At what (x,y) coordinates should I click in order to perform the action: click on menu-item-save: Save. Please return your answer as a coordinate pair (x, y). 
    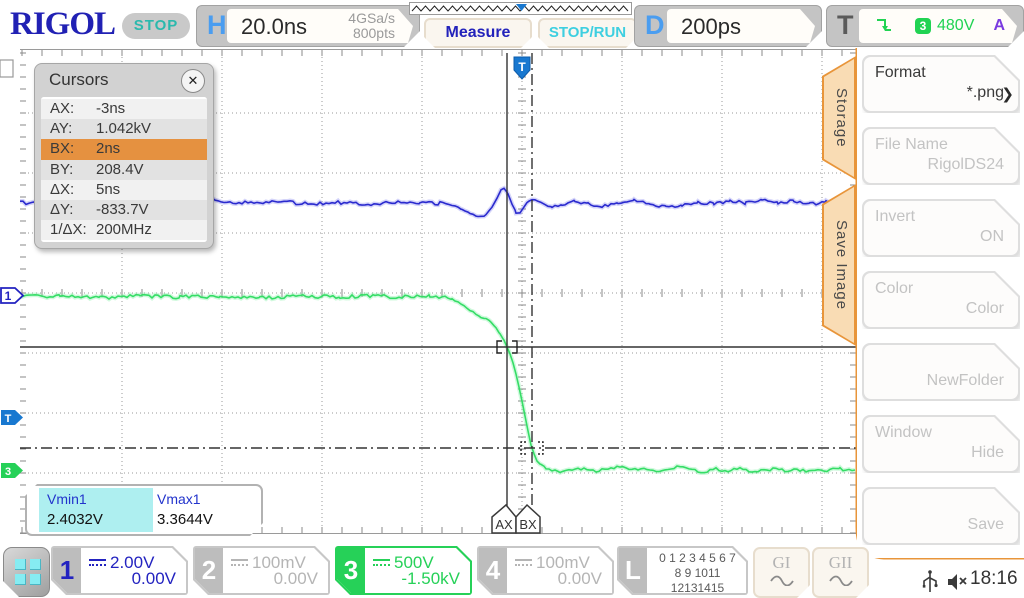
    Looking at the image, I should click on (941, 516).